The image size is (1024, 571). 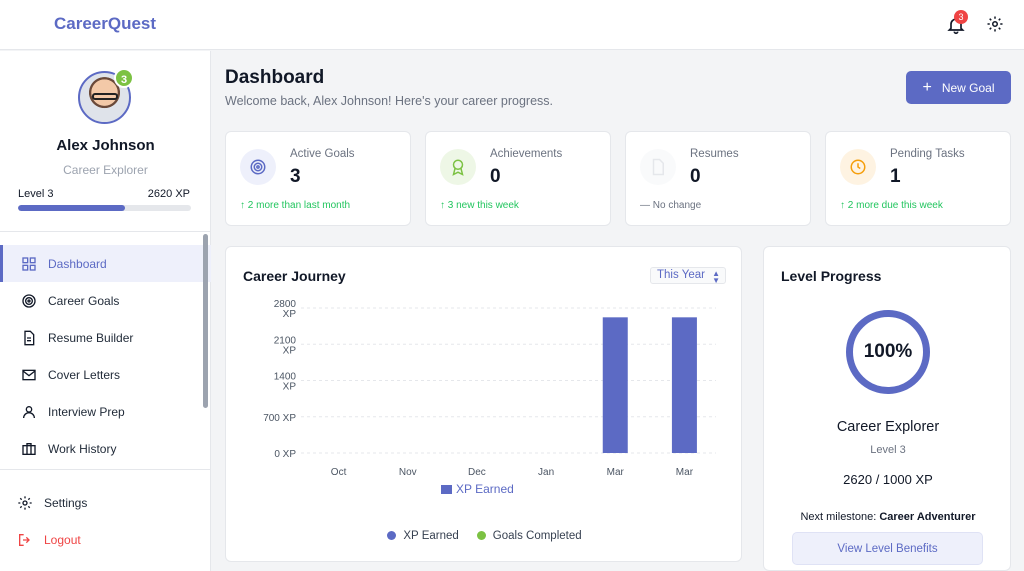 What do you see at coordinates (891, 205) in the screenshot?
I see `stat-change: ↑ 2 more due this week` at bounding box center [891, 205].